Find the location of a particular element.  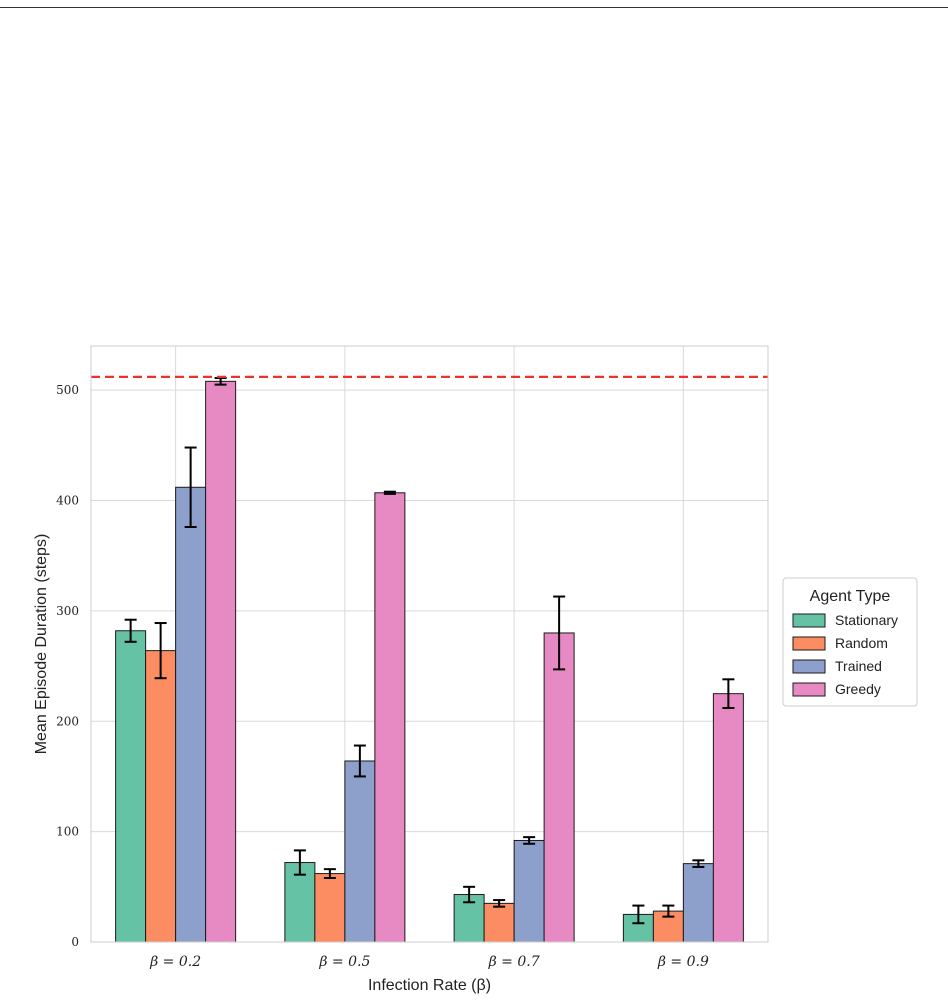

y-tick-label: 200 is located at coordinates (67, 721).